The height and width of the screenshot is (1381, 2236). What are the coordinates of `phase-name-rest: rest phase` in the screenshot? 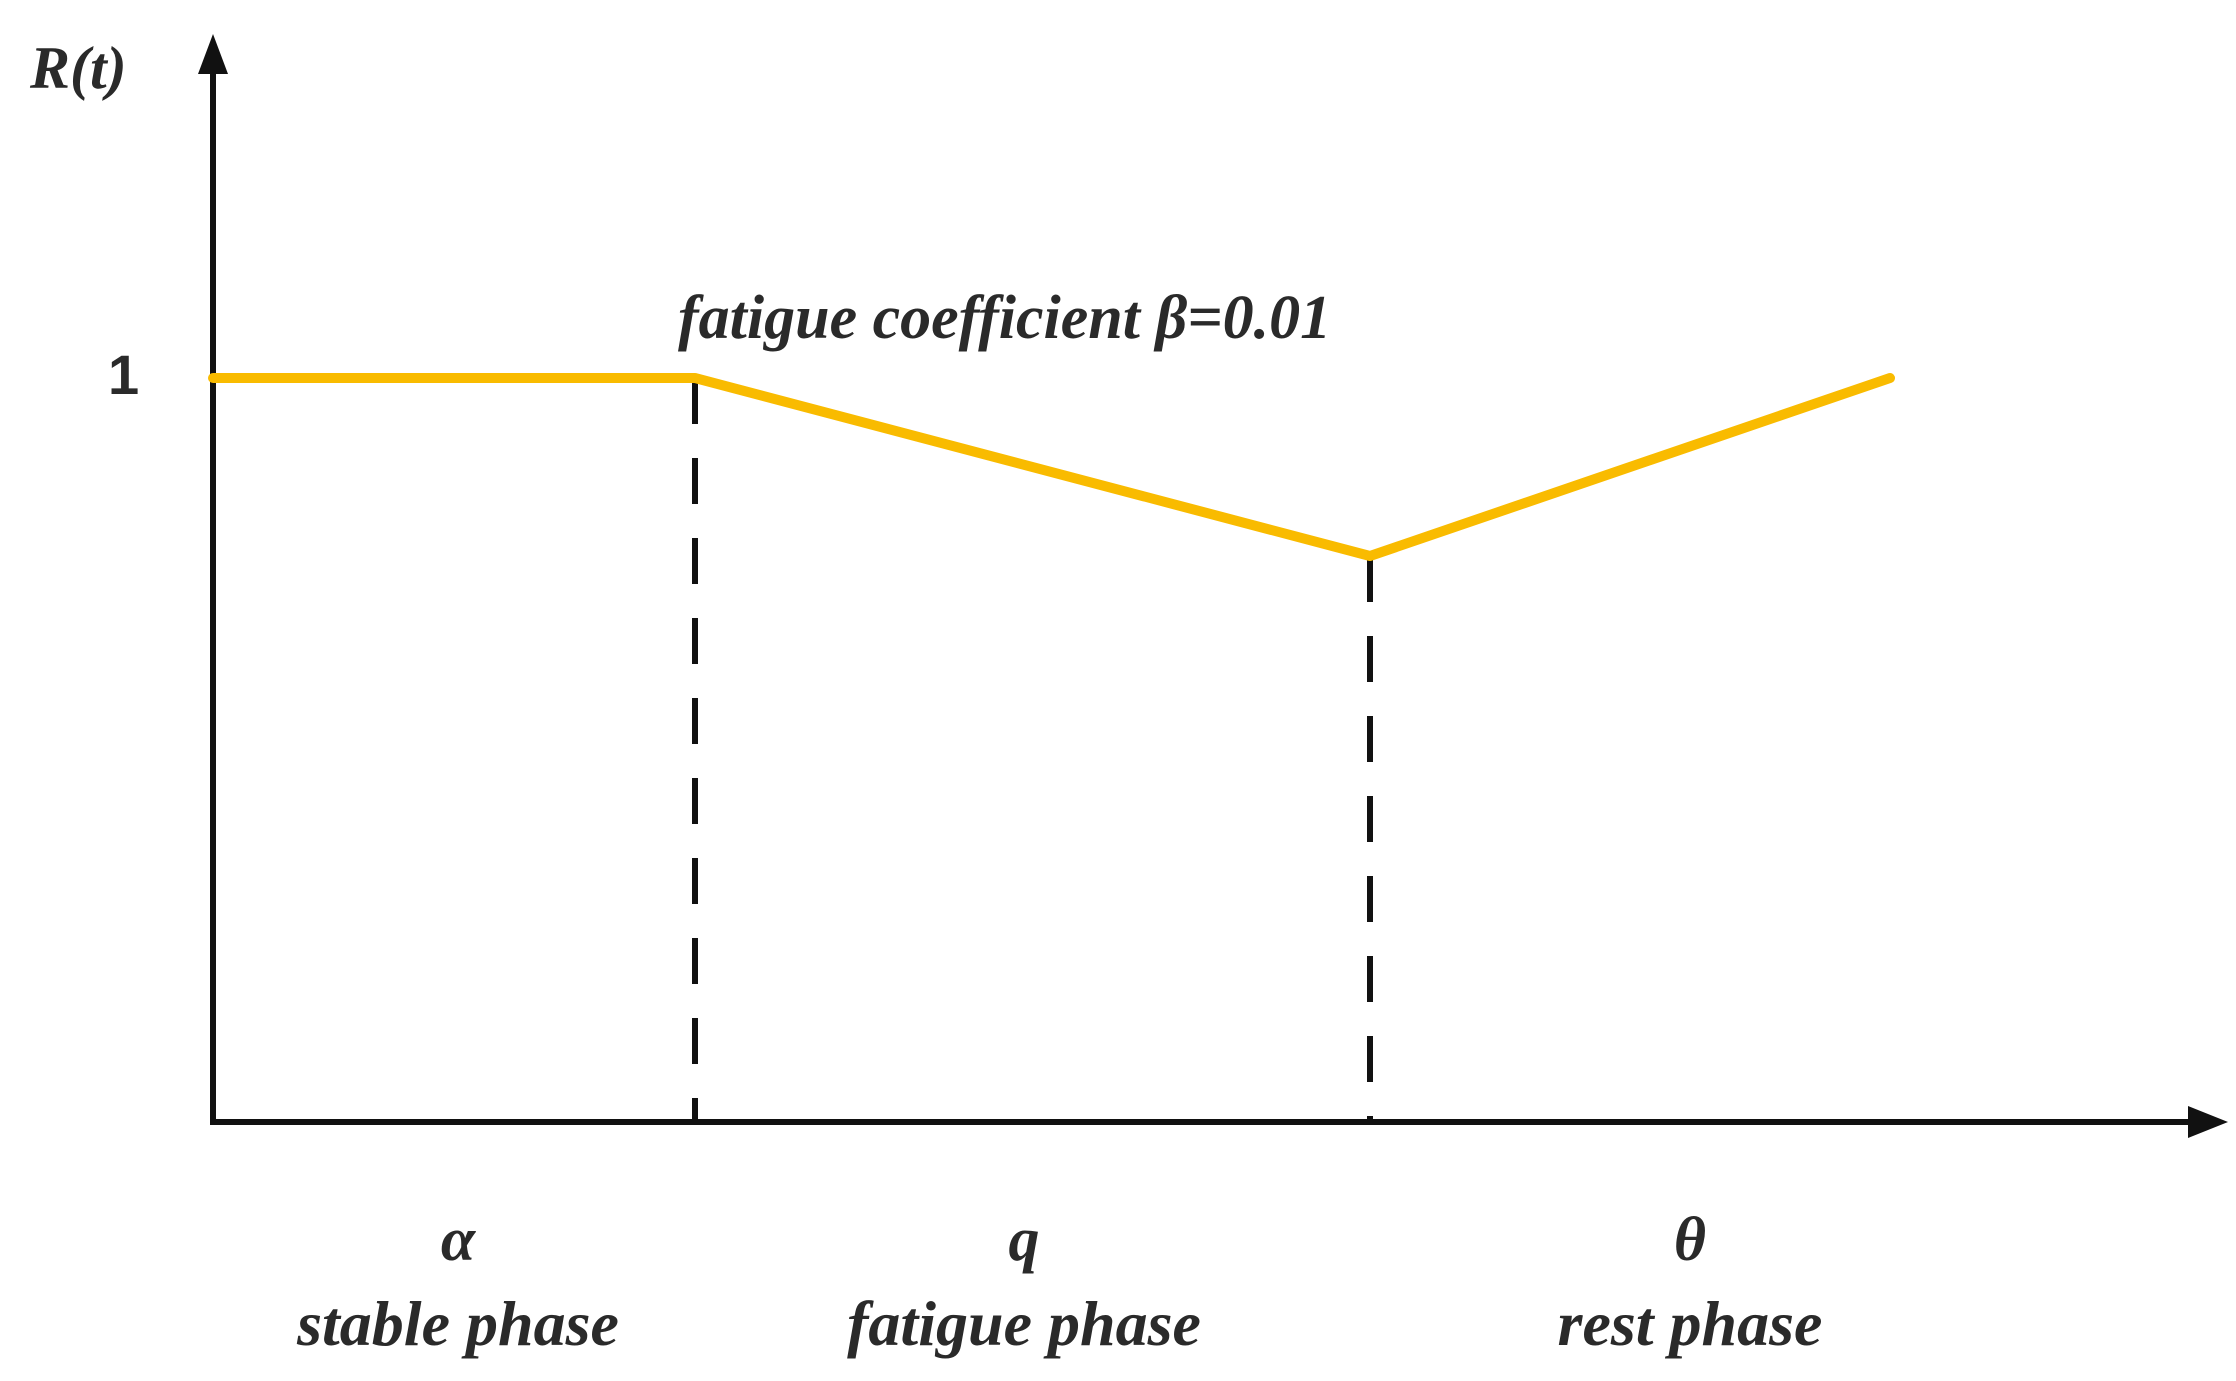 It's located at (1690, 1323).